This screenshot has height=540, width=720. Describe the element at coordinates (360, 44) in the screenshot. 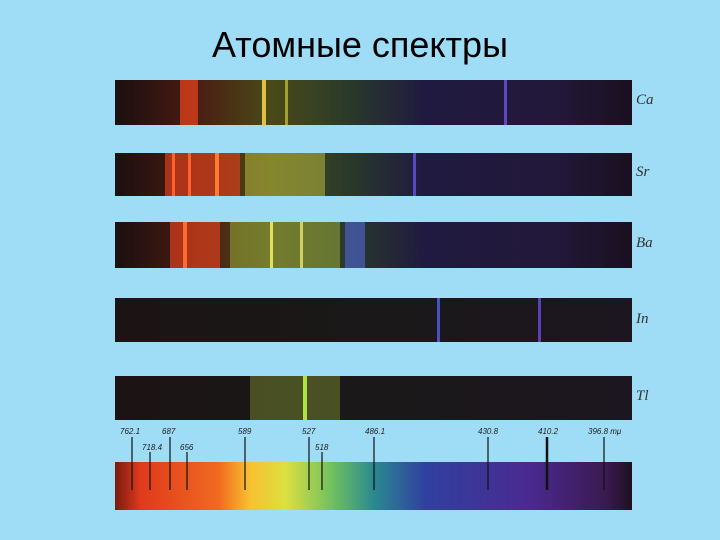

I see `title: Атомные спектры` at that location.